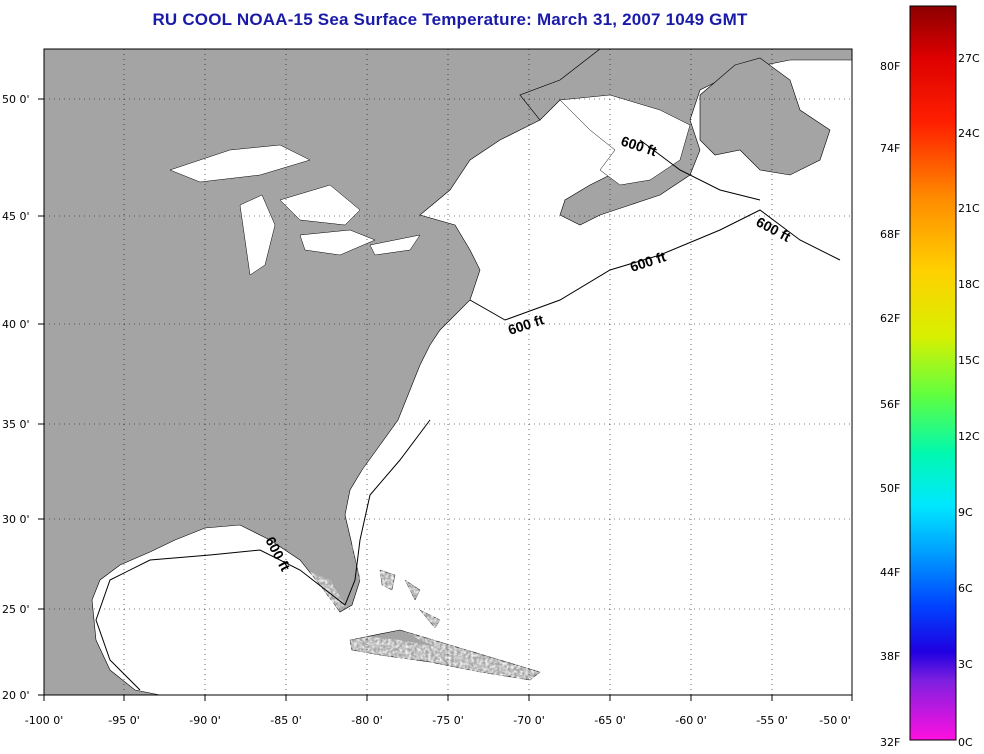 This screenshot has width=984, height=754. What do you see at coordinates (969, 436) in the screenshot?
I see `colorbar-c-label: 12C` at bounding box center [969, 436].